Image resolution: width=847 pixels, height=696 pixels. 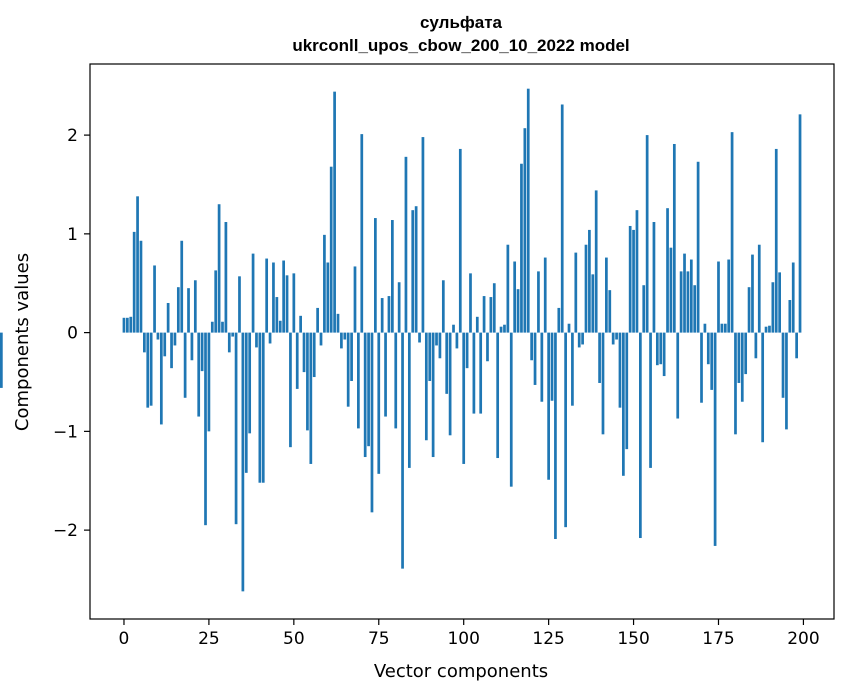 I want to click on x-tick-label: 25, so click(x=209, y=639).